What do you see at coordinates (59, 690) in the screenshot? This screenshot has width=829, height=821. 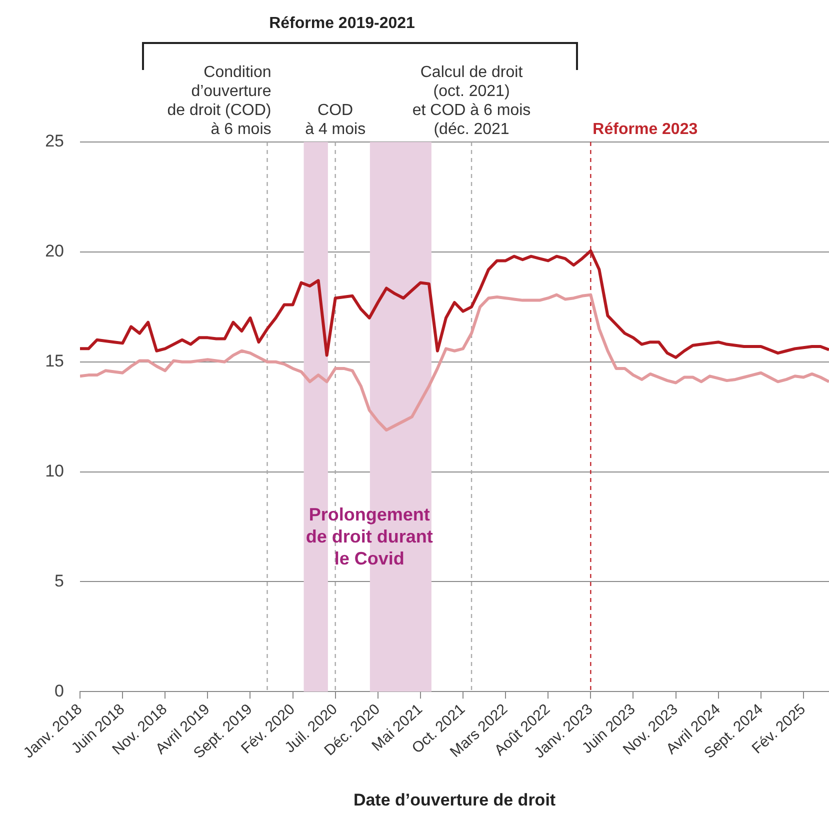 I see `y-tick-label: 0` at bounding box center [59, 690].